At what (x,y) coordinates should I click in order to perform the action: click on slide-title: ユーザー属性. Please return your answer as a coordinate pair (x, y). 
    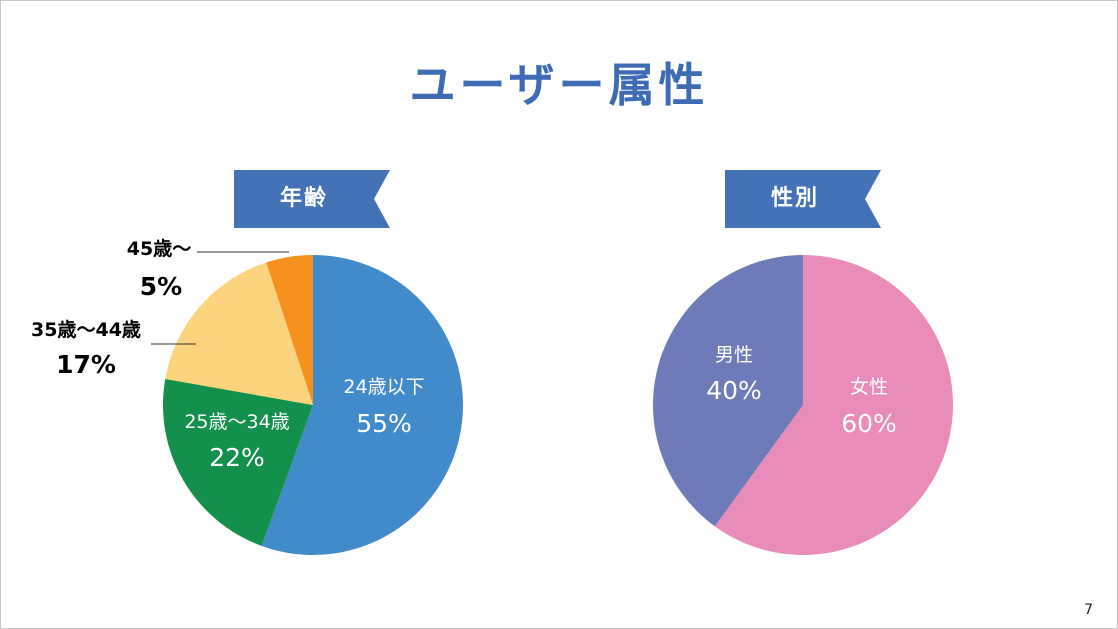
    Looking at the image, I should click on (559, 85).